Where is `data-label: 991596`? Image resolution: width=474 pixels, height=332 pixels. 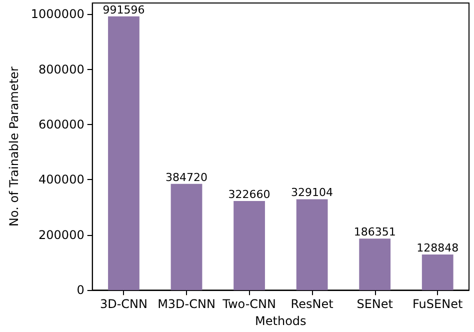 data-label: 991596 is located at coordinates (123, 9).